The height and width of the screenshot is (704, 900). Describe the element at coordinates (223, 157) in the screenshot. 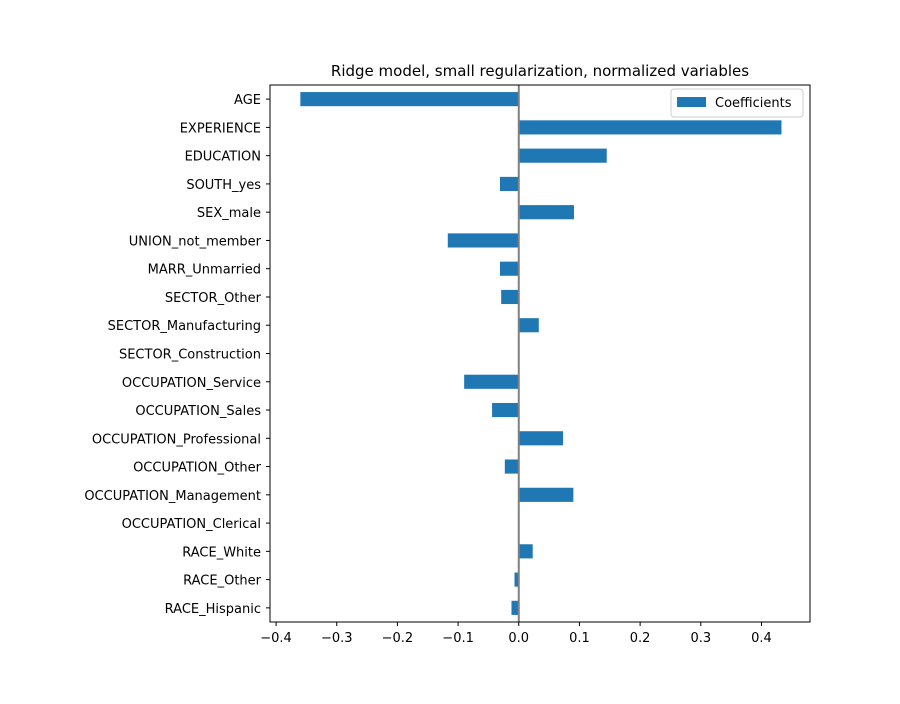

I see `y-tick-label: EDUCATION` at that location.